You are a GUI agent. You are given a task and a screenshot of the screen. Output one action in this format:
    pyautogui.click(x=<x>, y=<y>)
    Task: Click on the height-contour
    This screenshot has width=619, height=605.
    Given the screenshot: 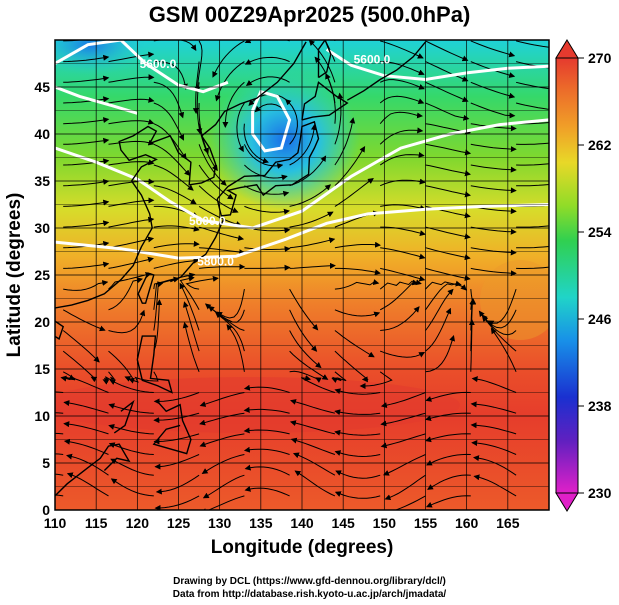 What is the action you would take?
    pyautogui.click(x=302, y=174)
    